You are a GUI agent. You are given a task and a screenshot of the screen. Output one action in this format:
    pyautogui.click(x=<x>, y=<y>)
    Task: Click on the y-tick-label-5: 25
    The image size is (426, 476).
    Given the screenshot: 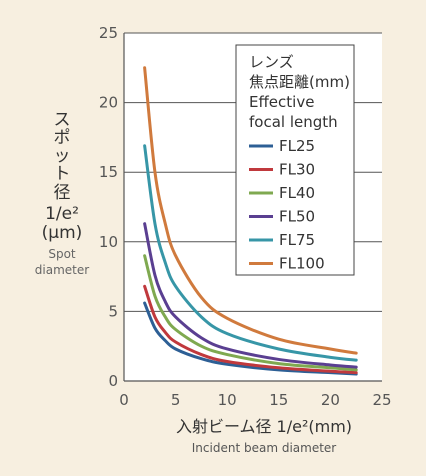 What is the action you would take?
    pyautogui.click(x=108, y=33)
    